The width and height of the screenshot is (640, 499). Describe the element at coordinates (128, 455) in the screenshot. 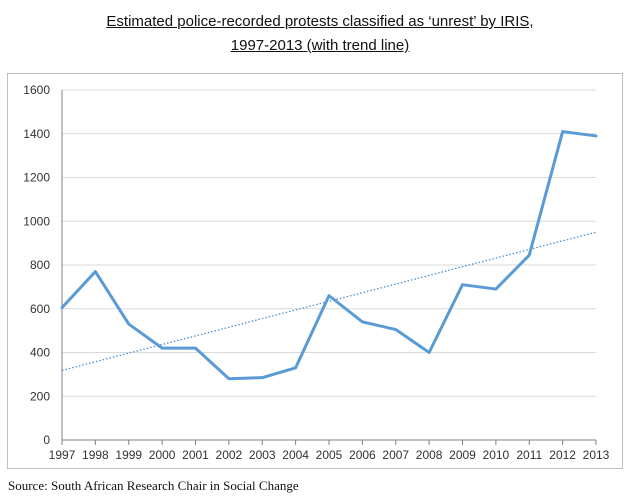

I see `x-tick-label: 1999` at that location.